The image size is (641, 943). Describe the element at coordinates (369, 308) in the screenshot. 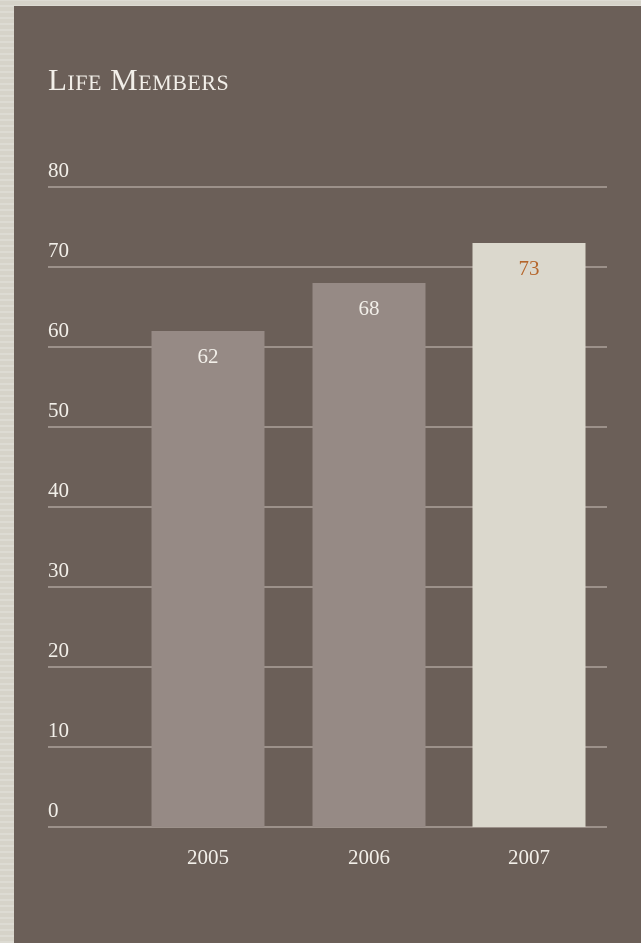

I see `bar-value-label: 68` at that location.